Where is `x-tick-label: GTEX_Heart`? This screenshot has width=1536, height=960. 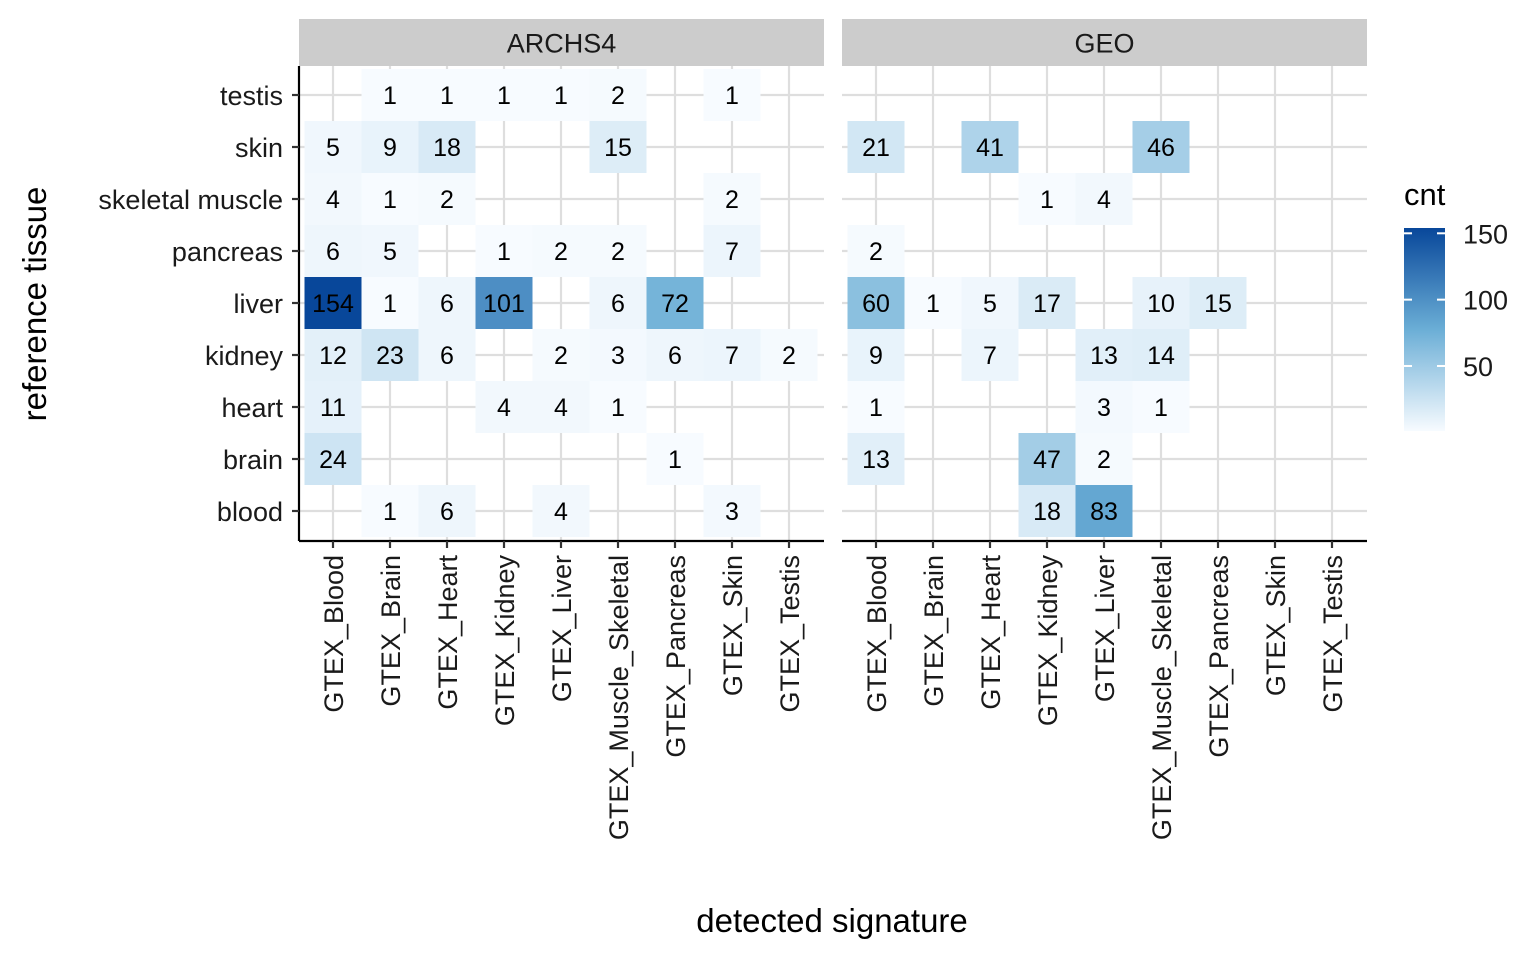
x-tick-label: GTEX_Heart is located at coordinates (448, 632).